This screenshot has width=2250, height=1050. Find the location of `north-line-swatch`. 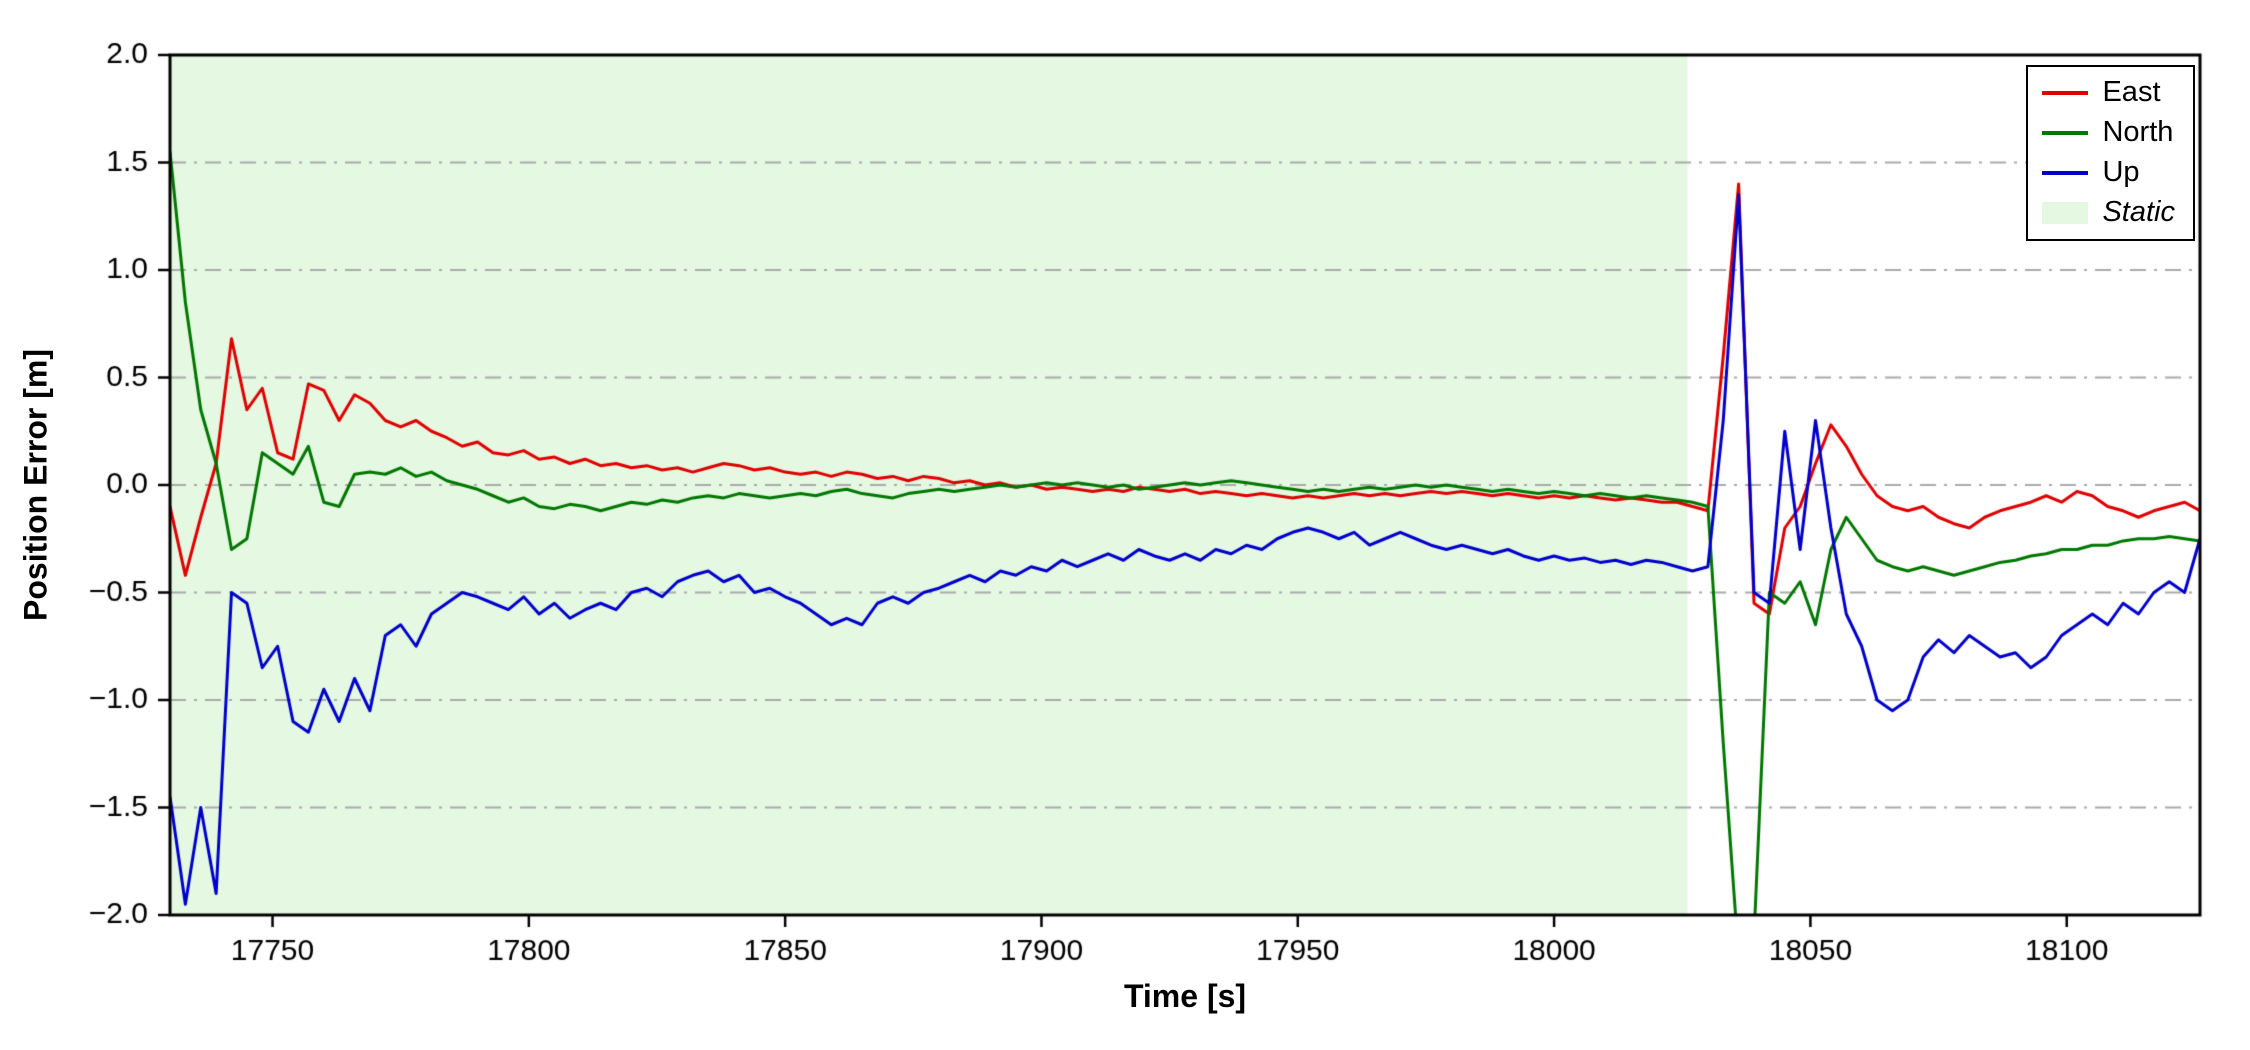

north-line-swatch is located at coordinates (2065, 132).